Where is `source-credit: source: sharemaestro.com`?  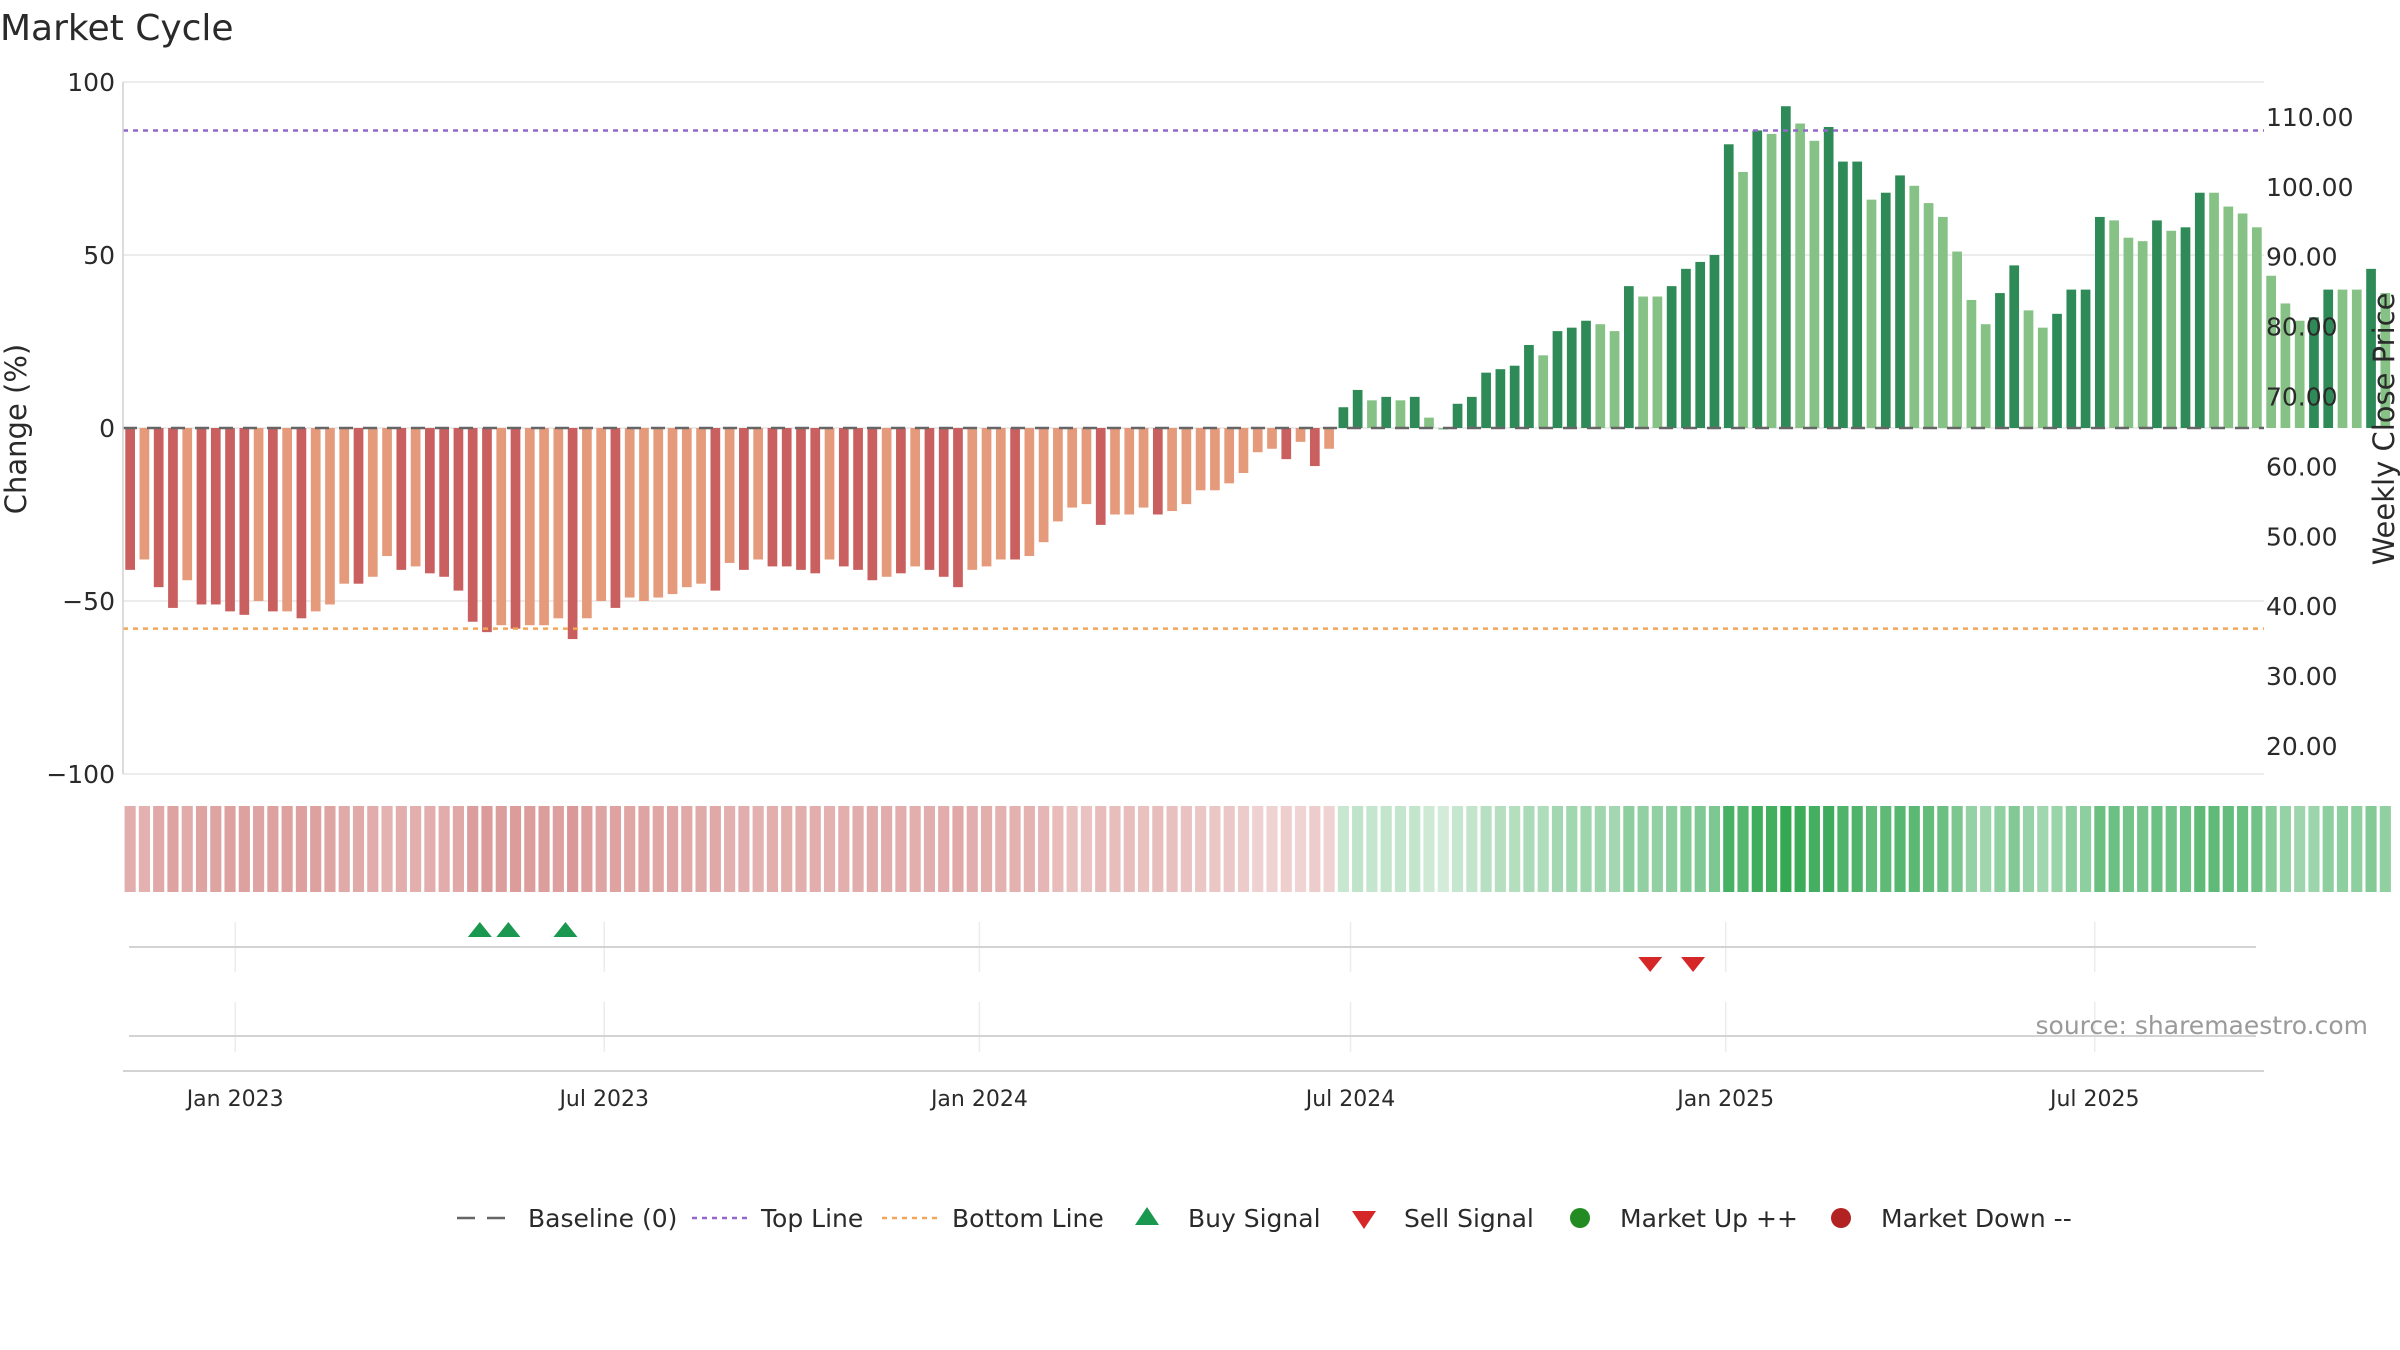
source-credit: source: sharemaestro.com is located at coordinates (2202, 1025).